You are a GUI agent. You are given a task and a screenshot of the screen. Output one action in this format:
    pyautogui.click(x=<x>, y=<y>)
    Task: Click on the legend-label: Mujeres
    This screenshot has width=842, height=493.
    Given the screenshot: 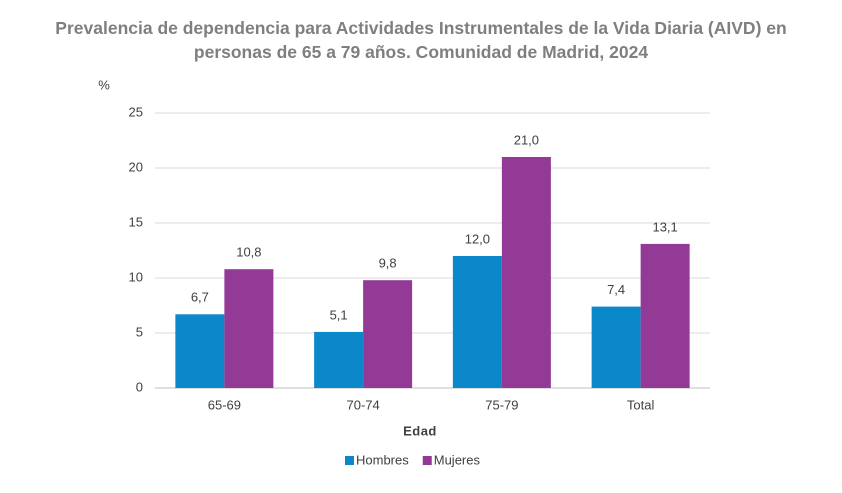 What is the action you would take?
    pyautogui.click(x=457, y=459)
    